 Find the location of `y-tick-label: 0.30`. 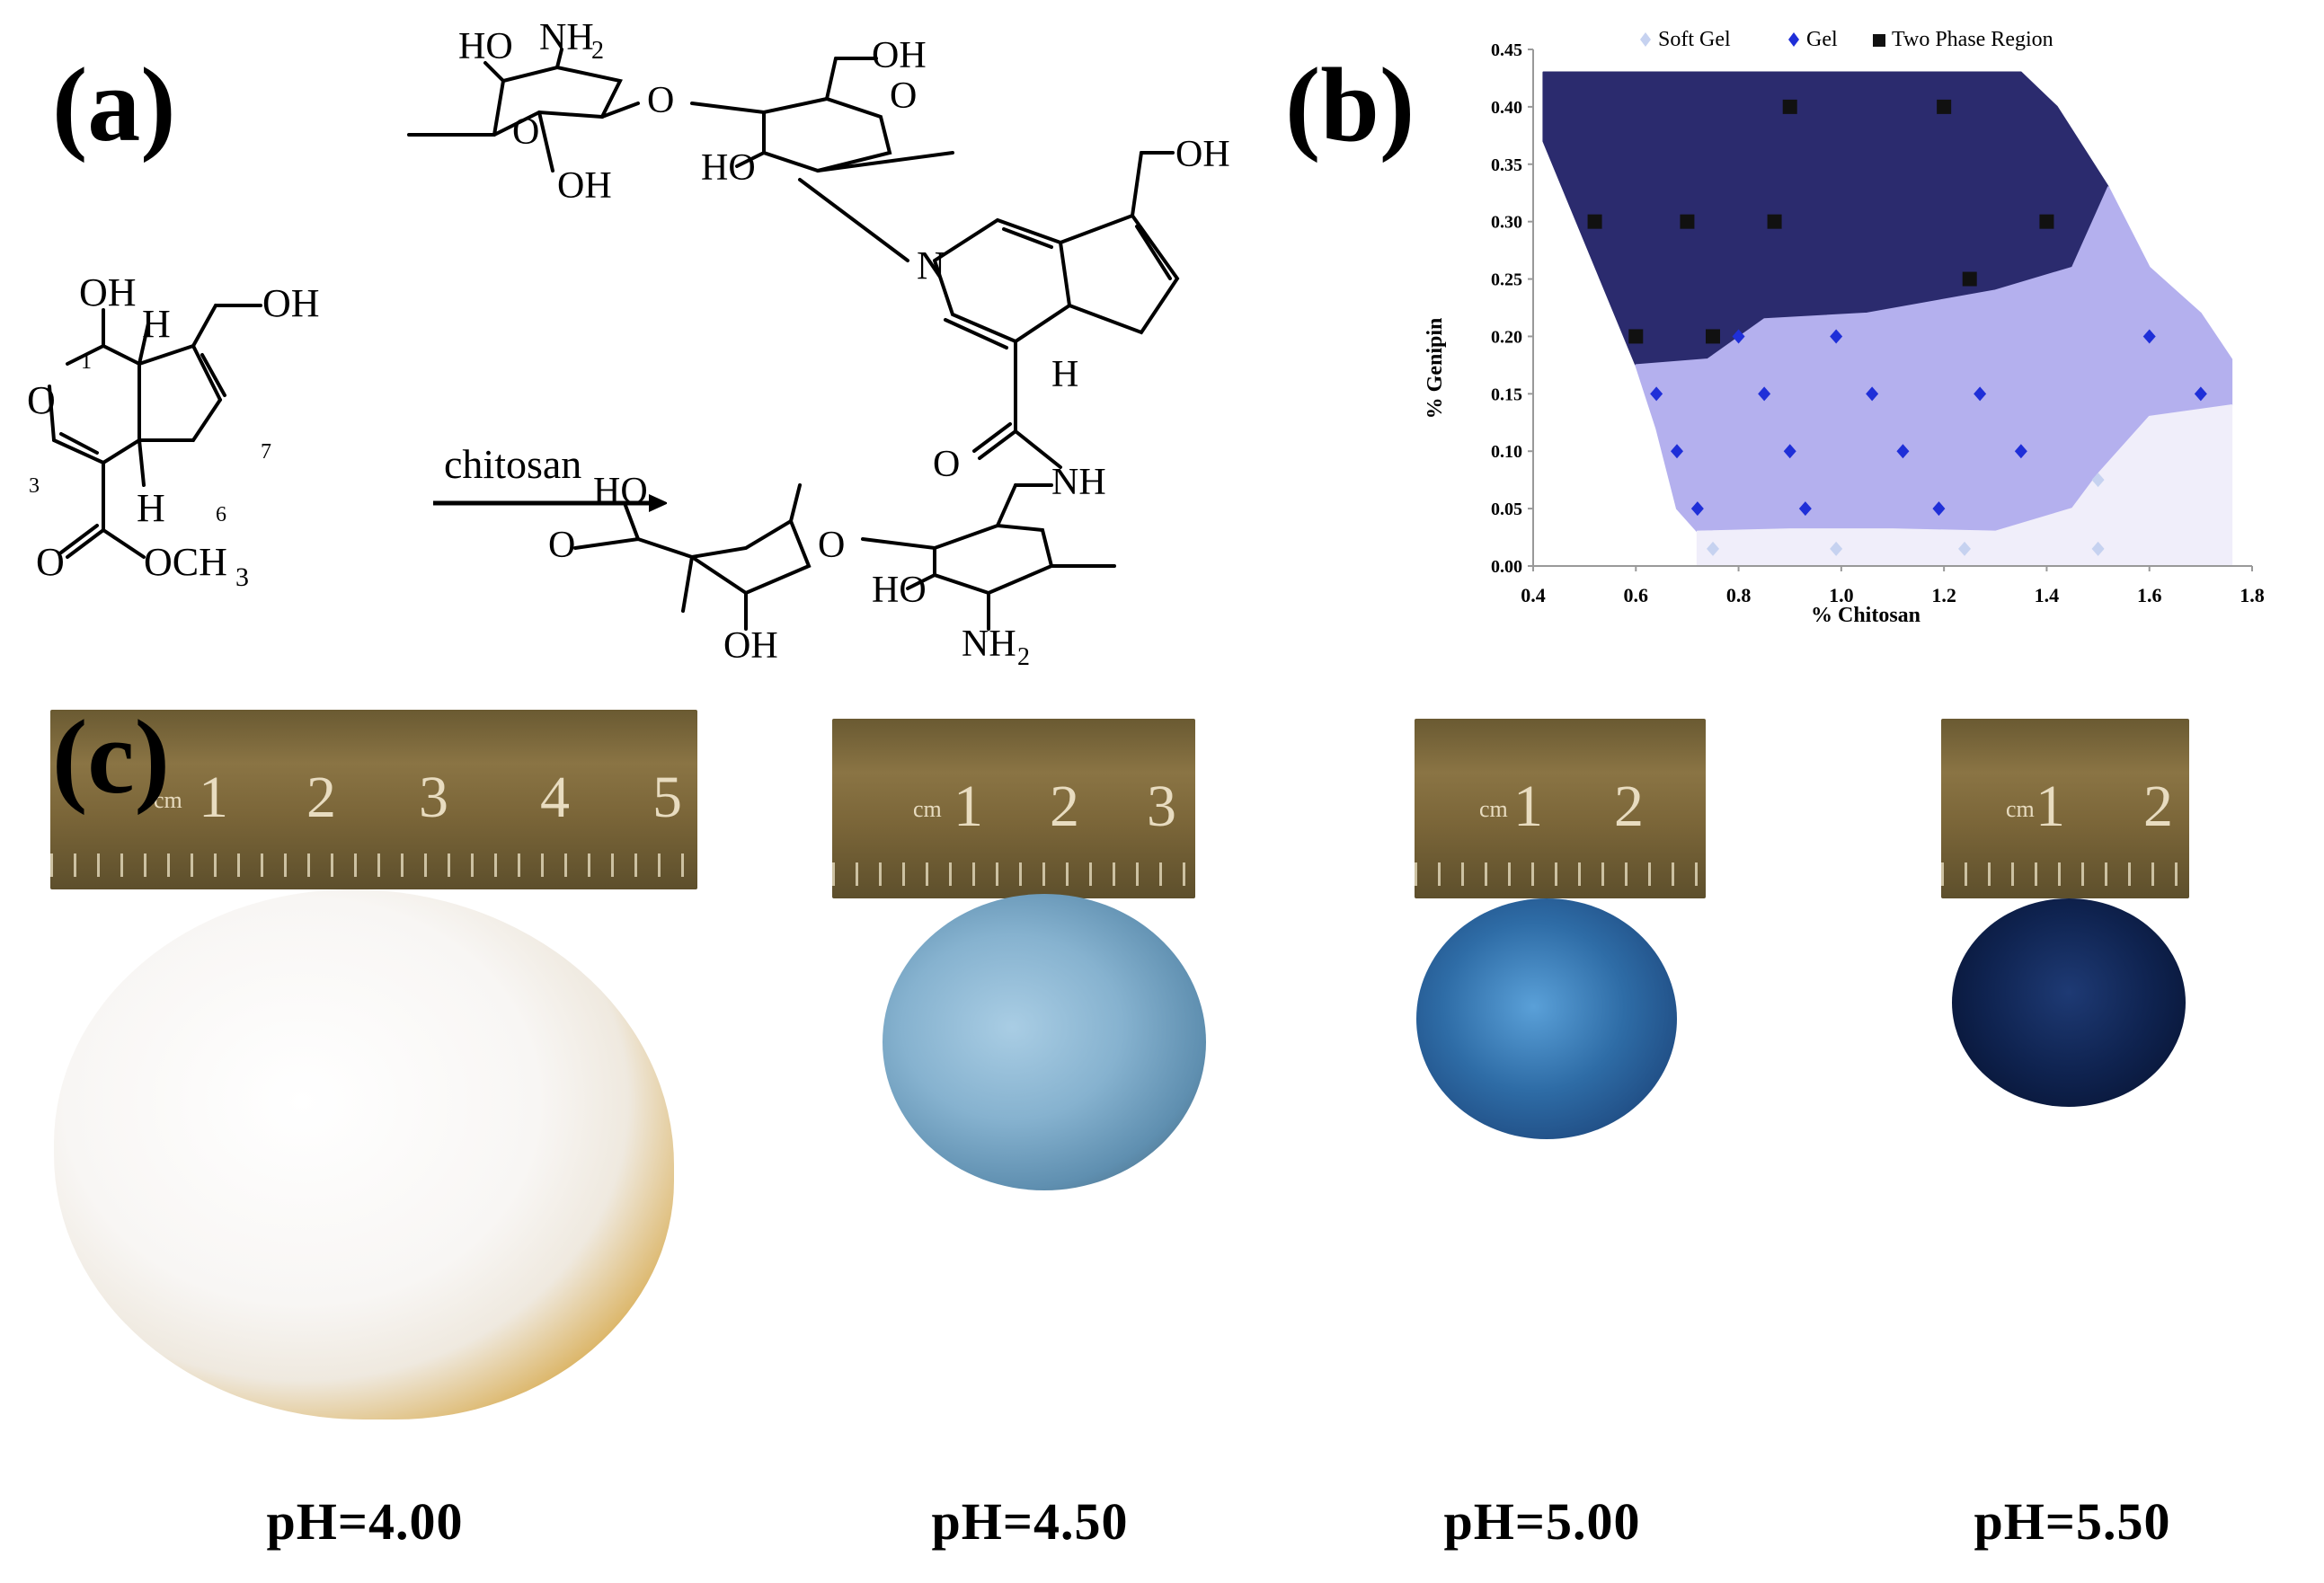

y-tick-label: 0.30 is located at coordinates (1506, 223).